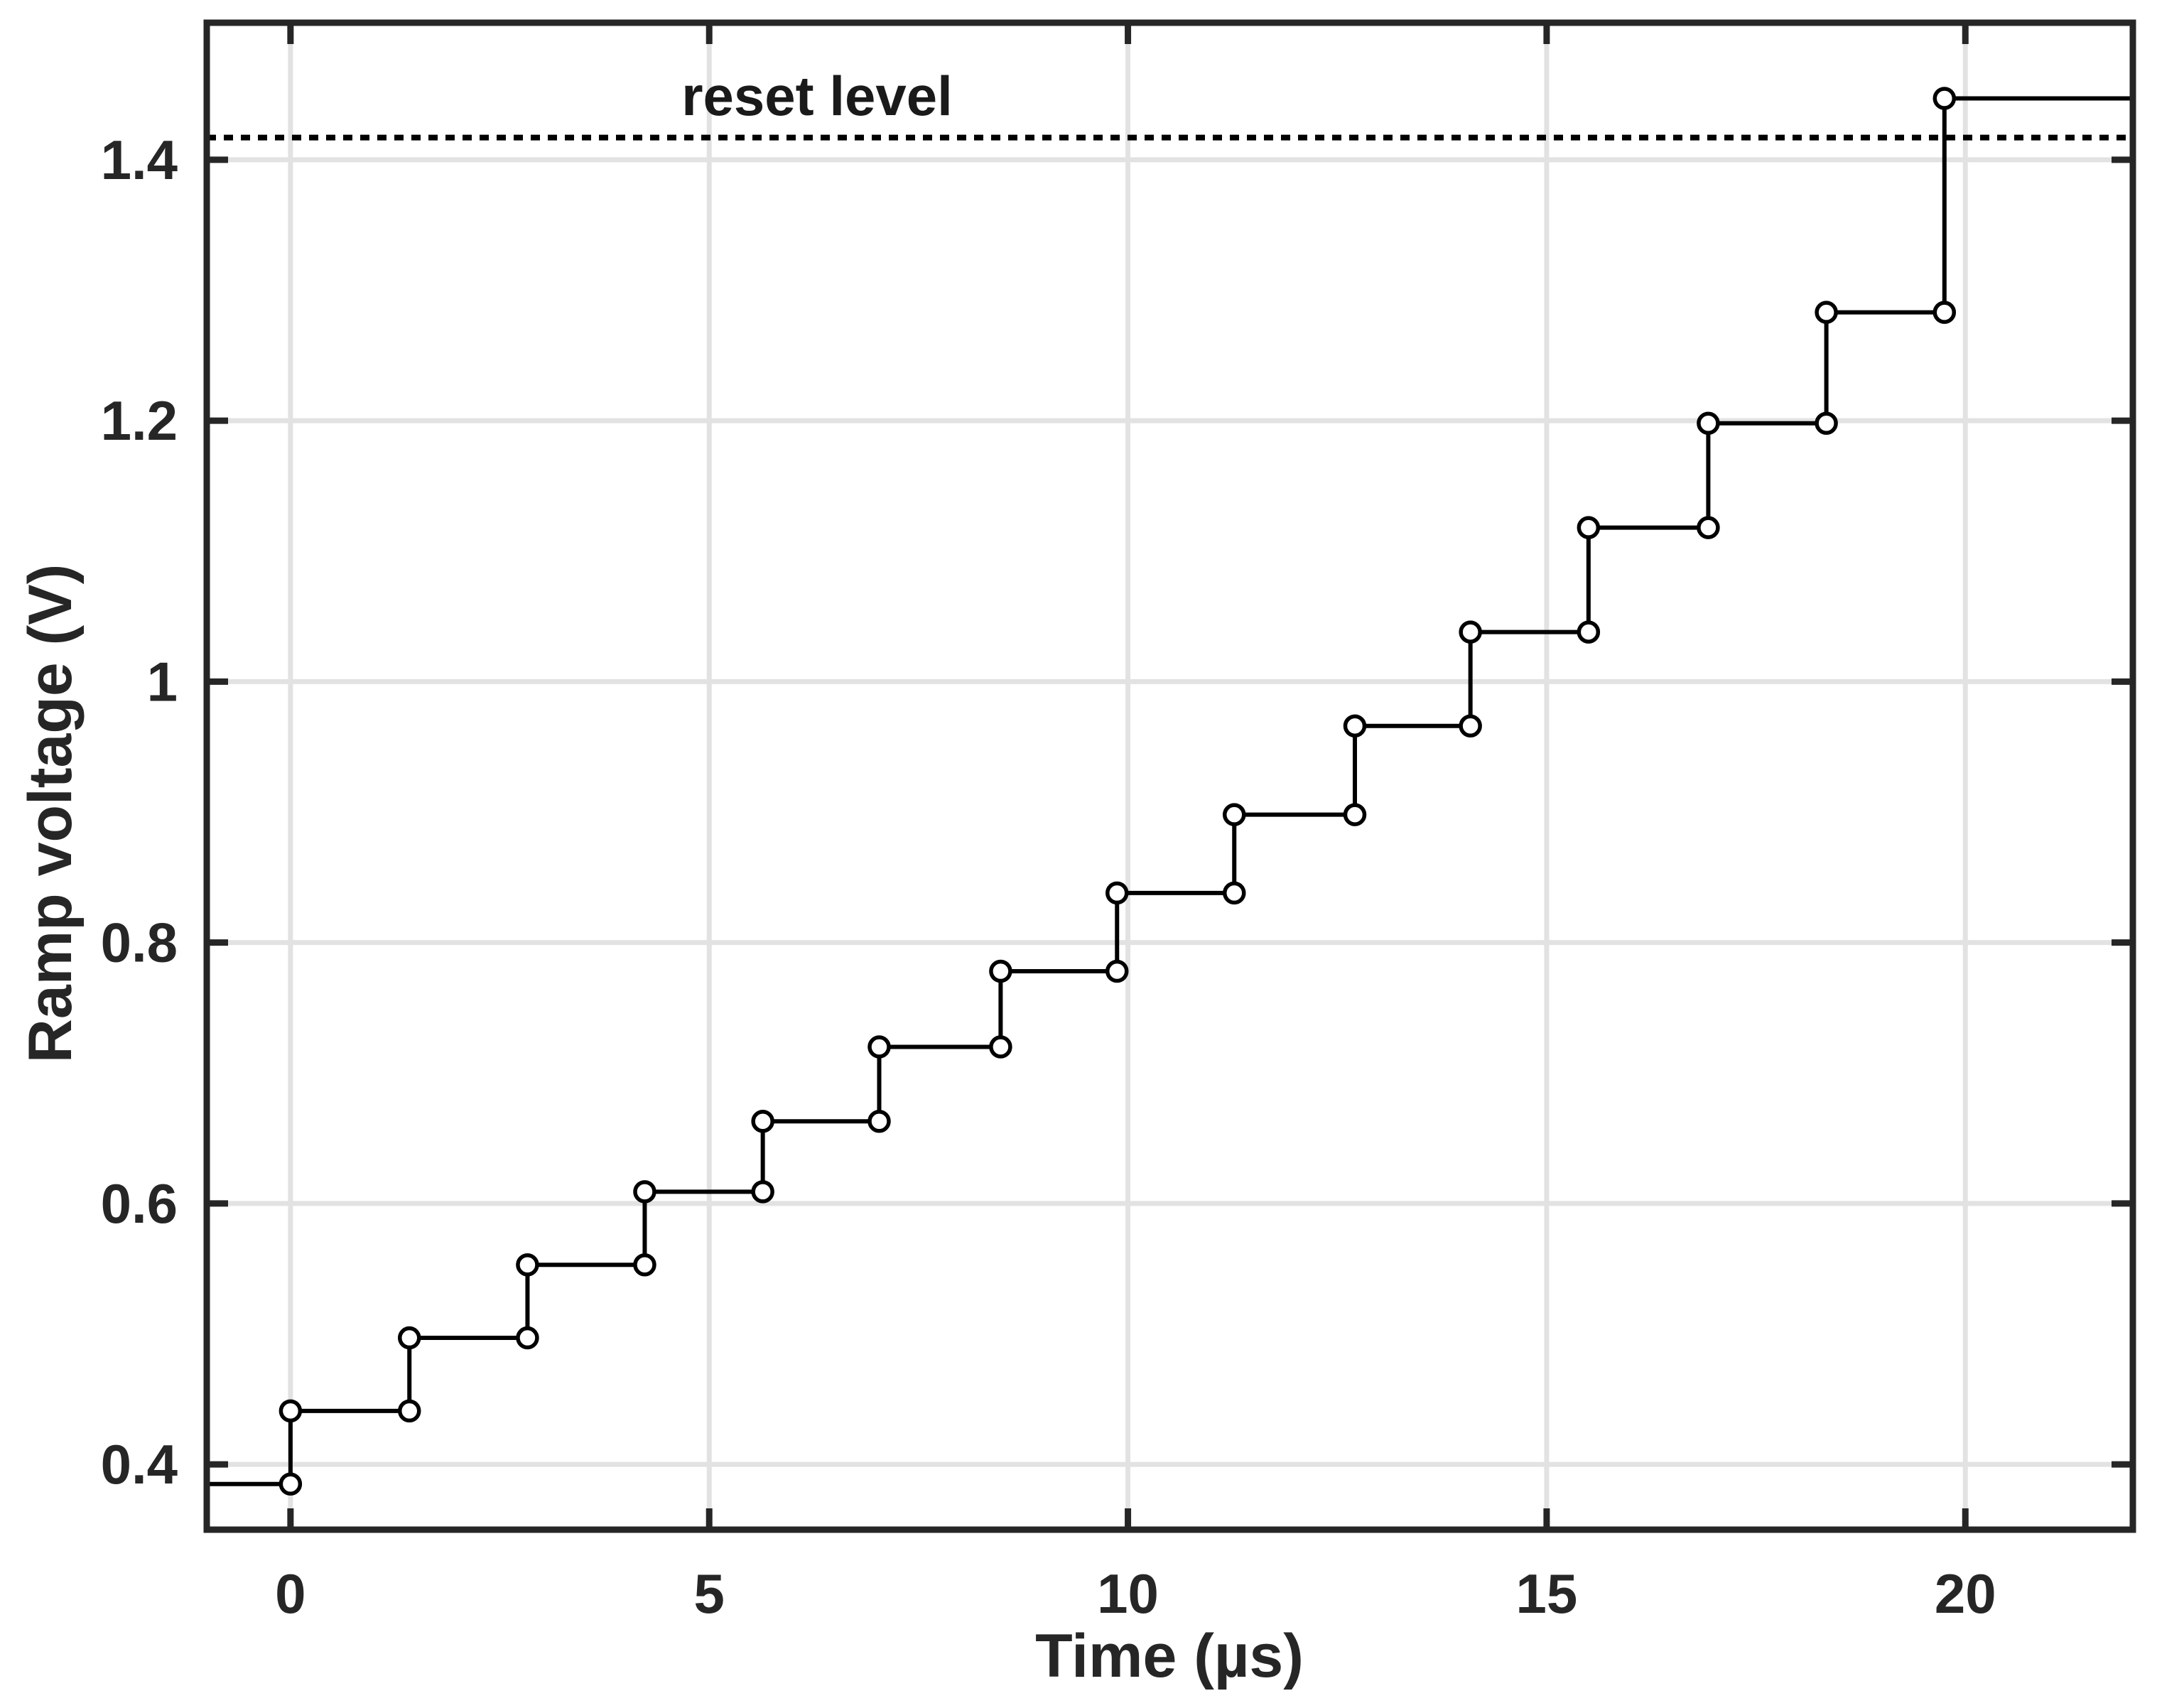 Image resolution: width=2157 pixels, height=1708 pixels. What do you see at coordinates (139, 420) in the screenshot?
I see `y-tick-label: 1.2` at bounding box center [139, 420].